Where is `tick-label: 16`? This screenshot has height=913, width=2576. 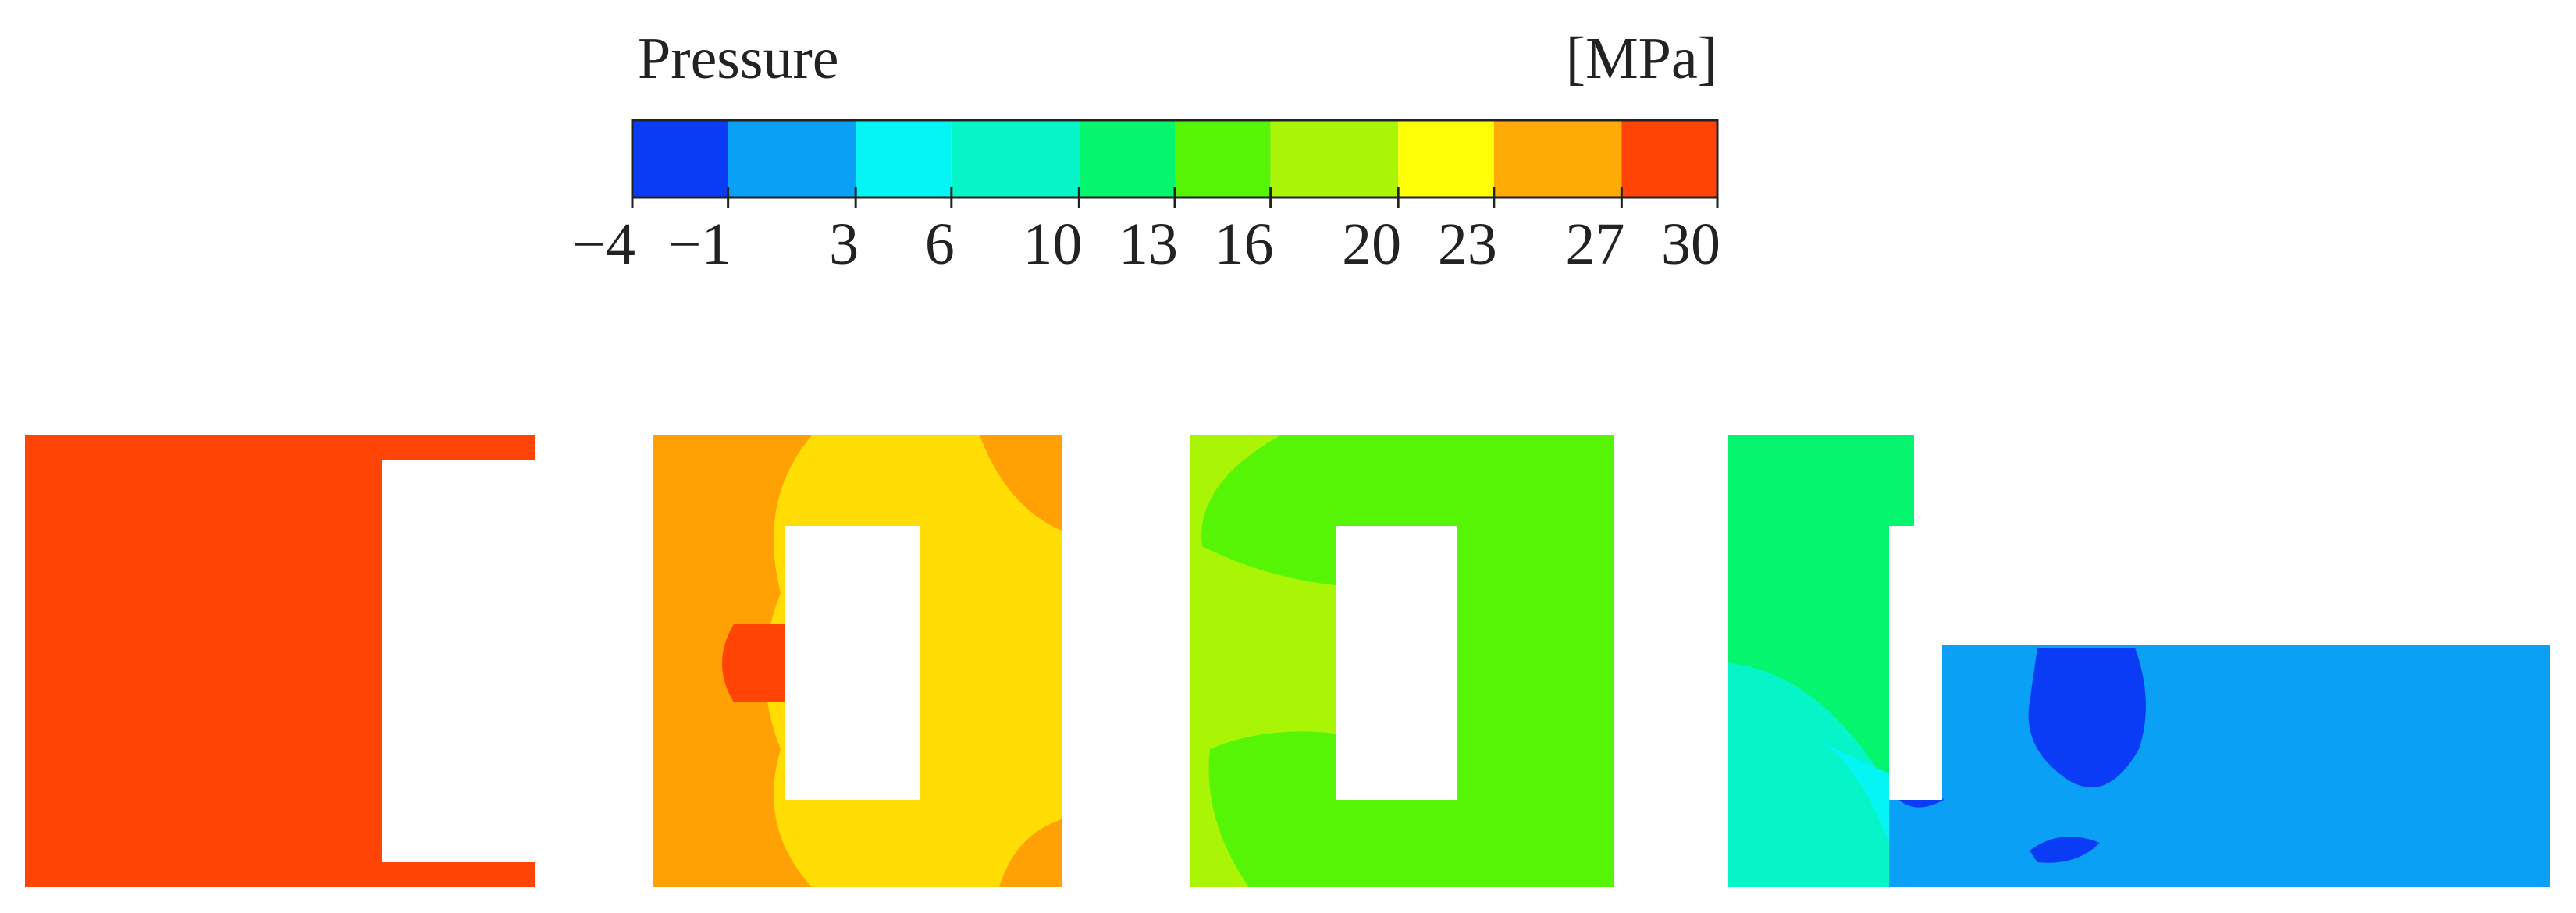 tick-label: 16 is located at coordinates (1244, 244).